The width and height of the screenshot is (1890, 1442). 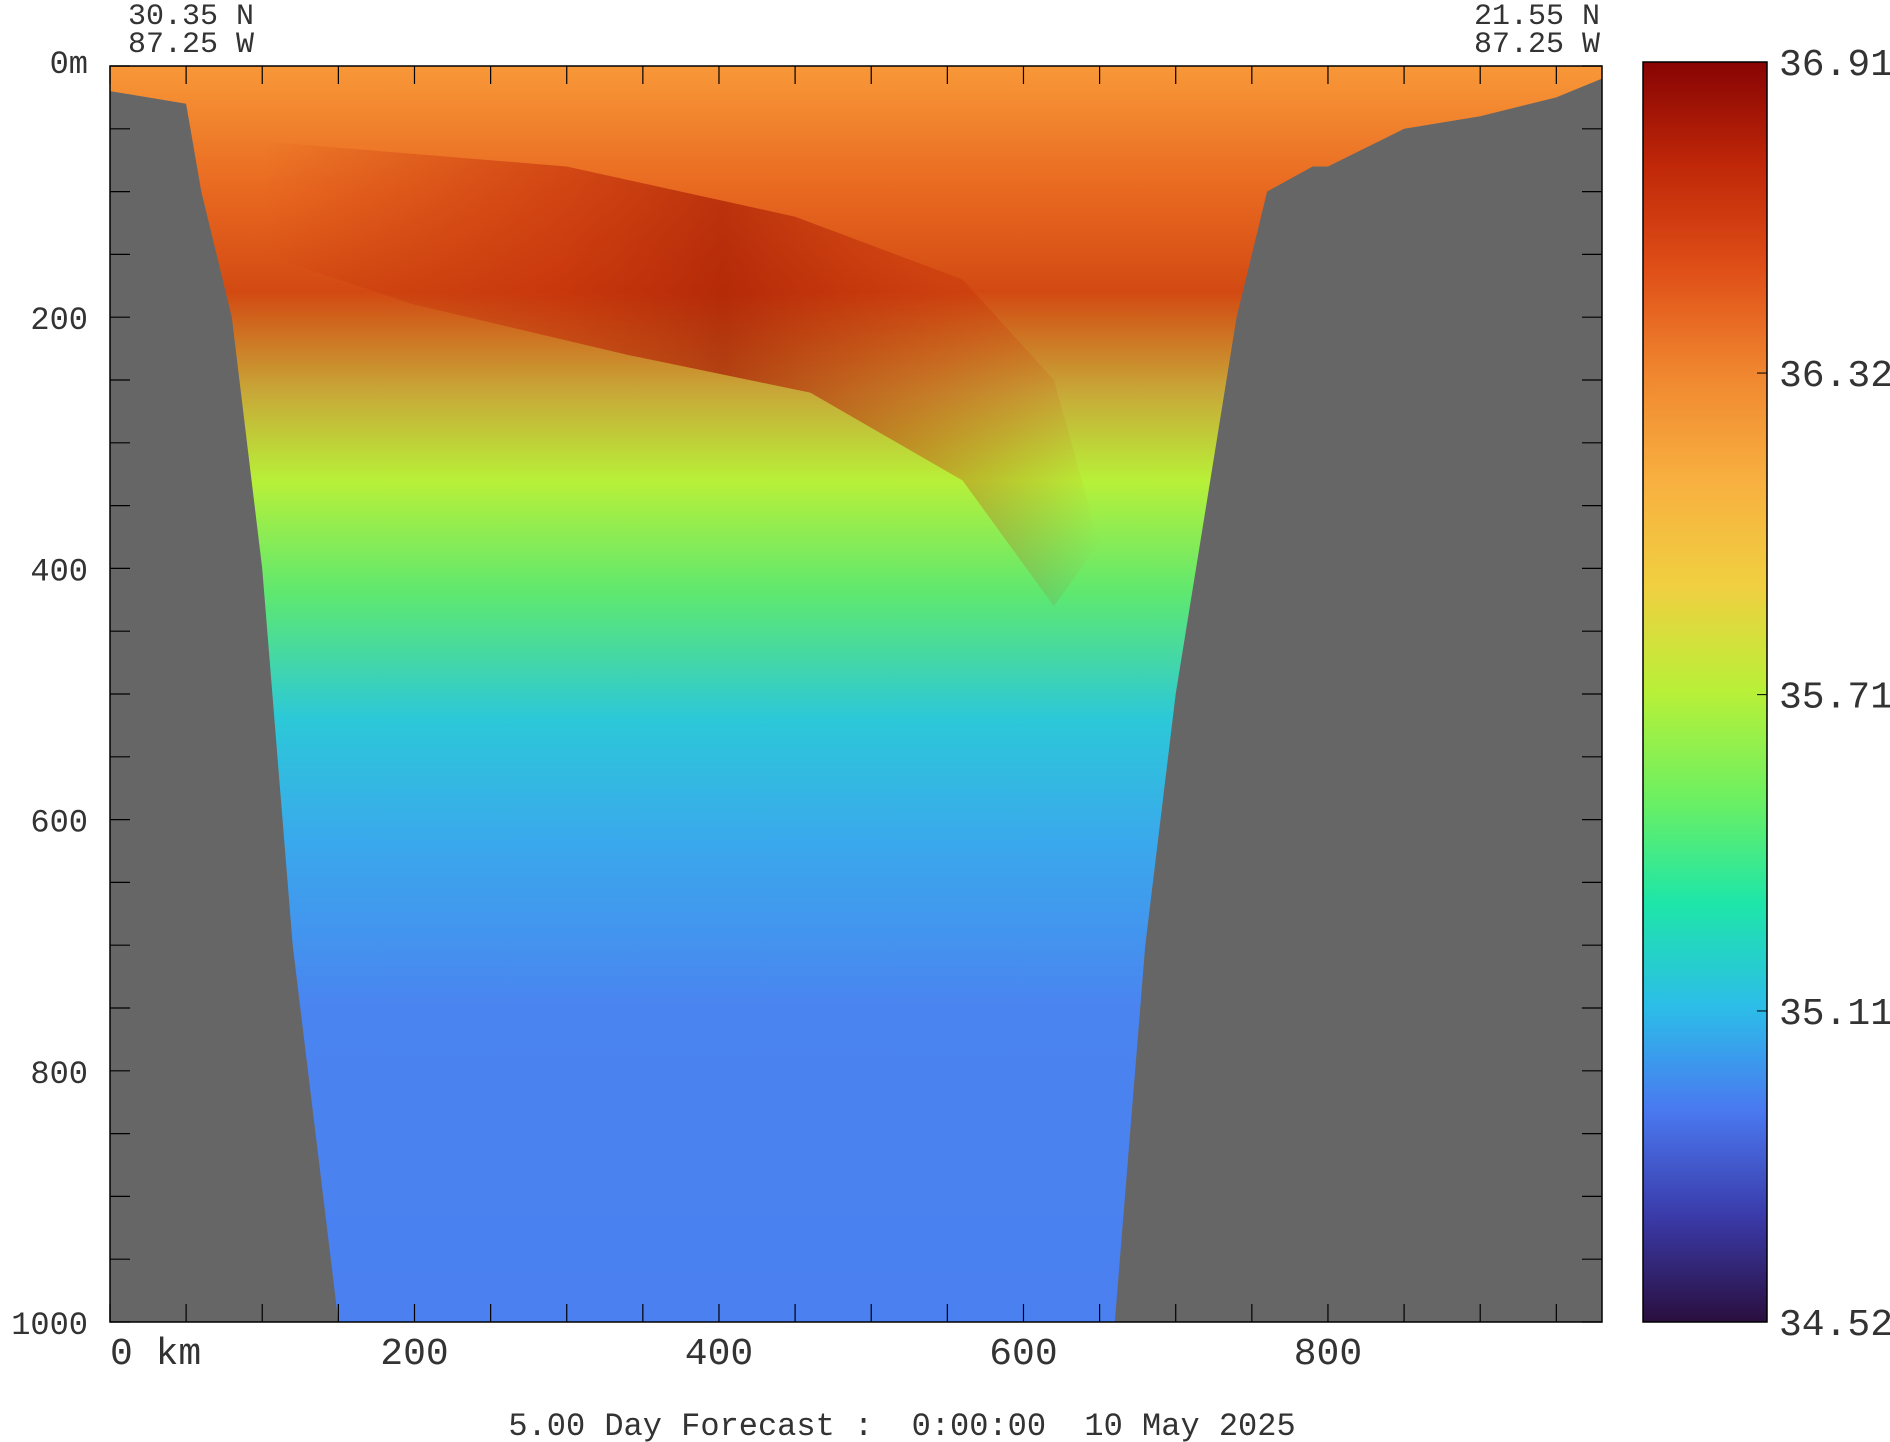 I want to click on start-longitude-label: 87.25 W, so click(x=191, y=45).